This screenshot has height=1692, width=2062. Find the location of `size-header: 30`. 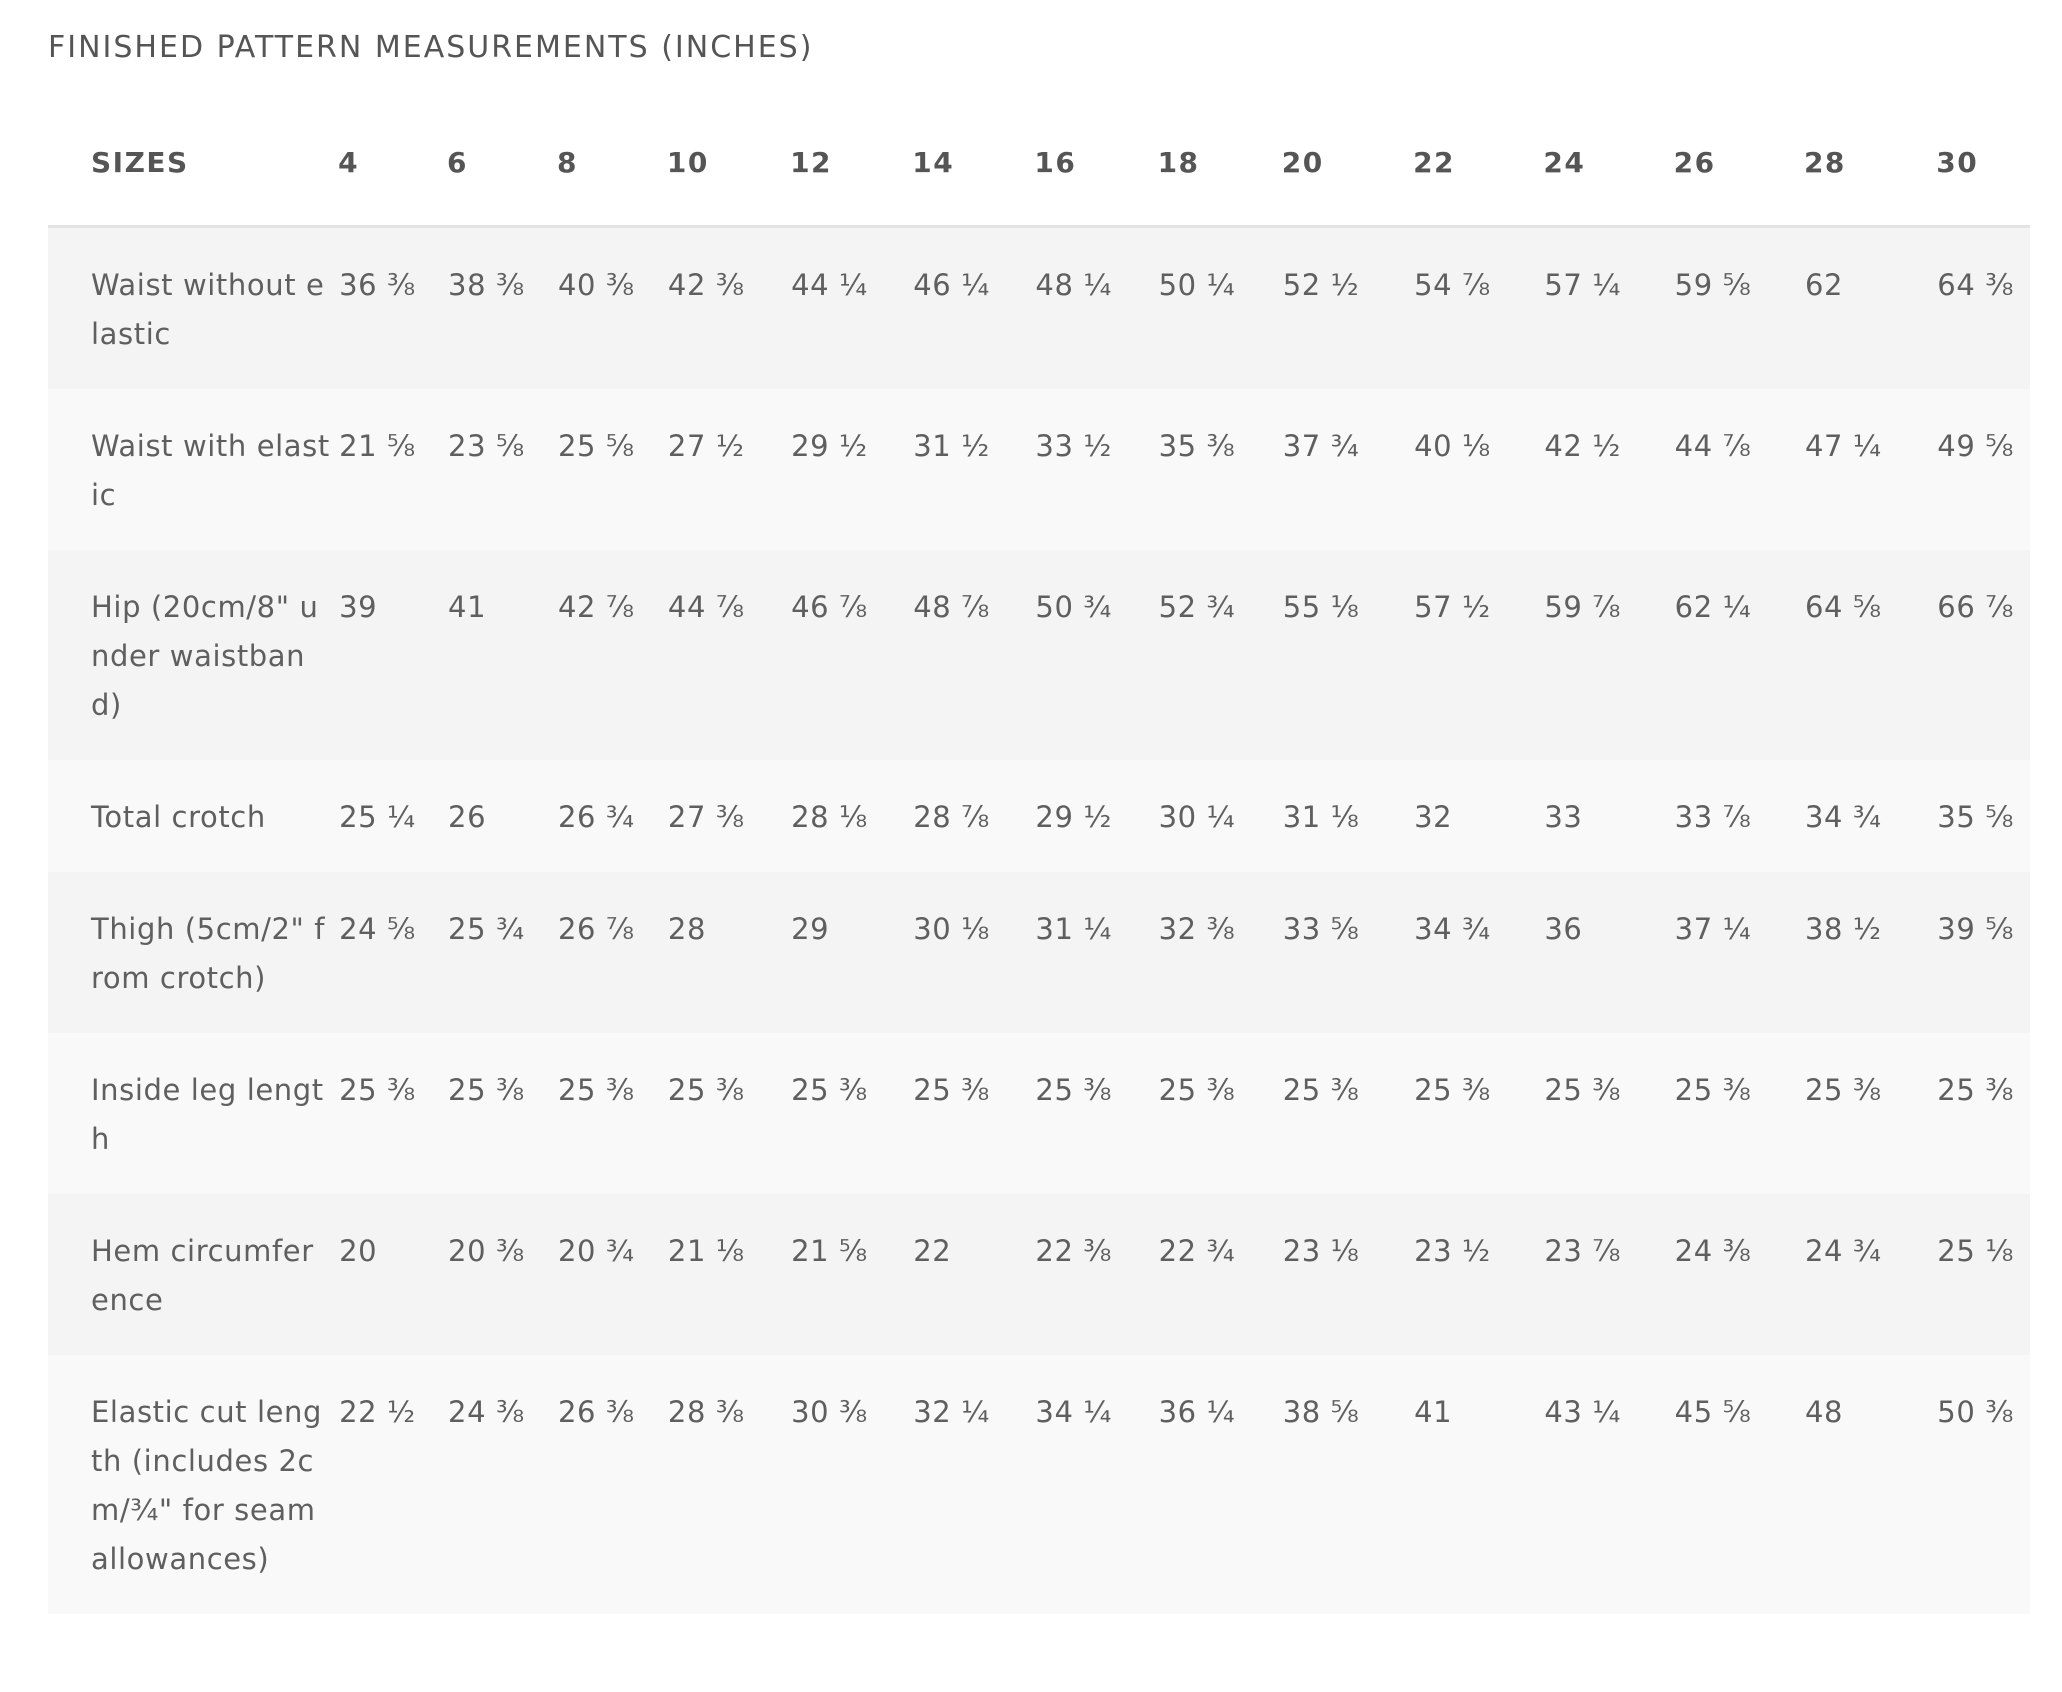

size-header: 30 is located at coordinates (1983, 164).